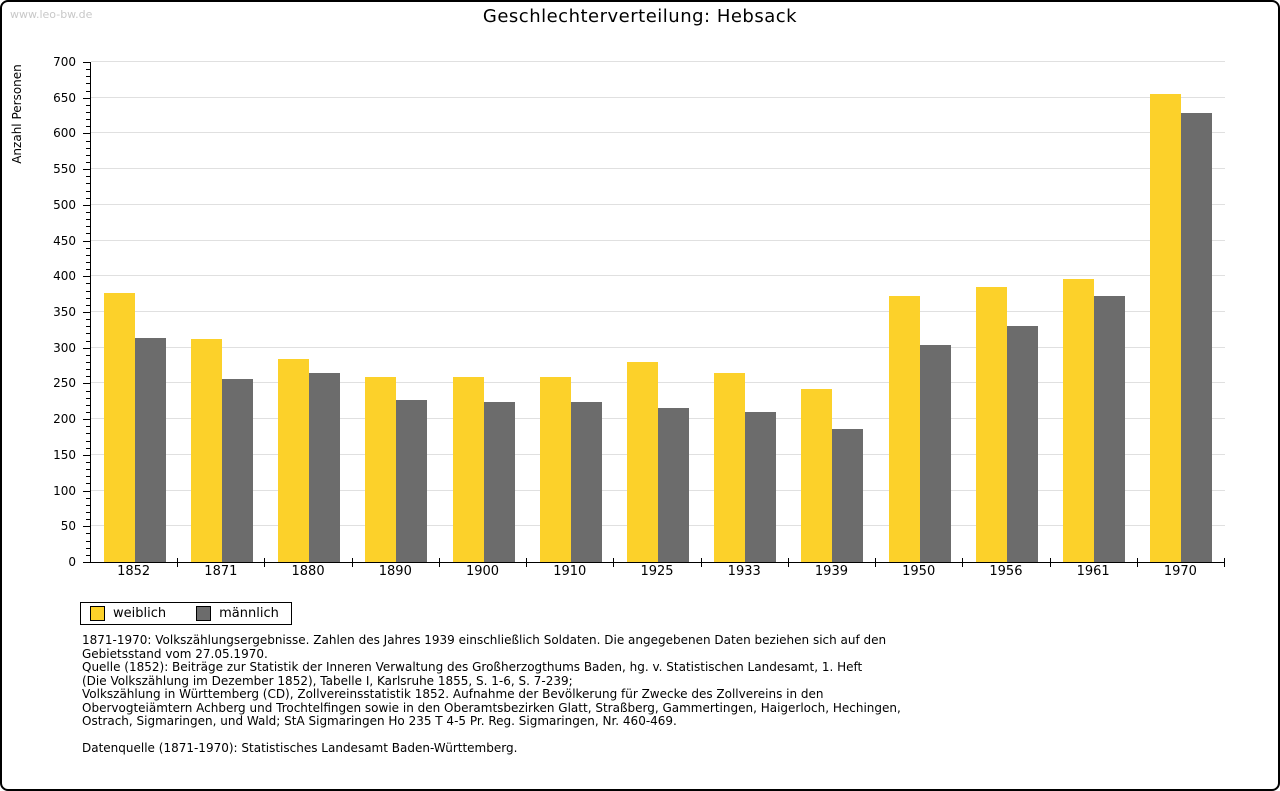  Describe the element at coordinates (570, 571) in the screenshot. I see `x-tick-label-1910: 1910` at that location.